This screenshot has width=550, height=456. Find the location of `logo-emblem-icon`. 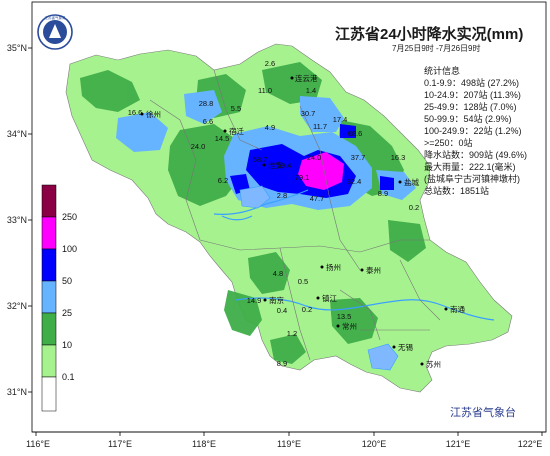

logo-emblem-icon is located at coordinates (55, 31).